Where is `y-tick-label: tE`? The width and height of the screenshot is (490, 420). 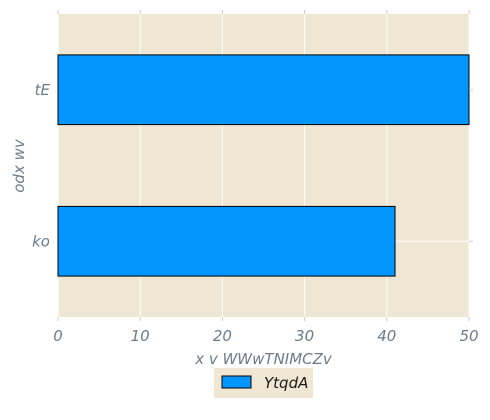 y-tick-label: tE is located at coordinates (43, 90).